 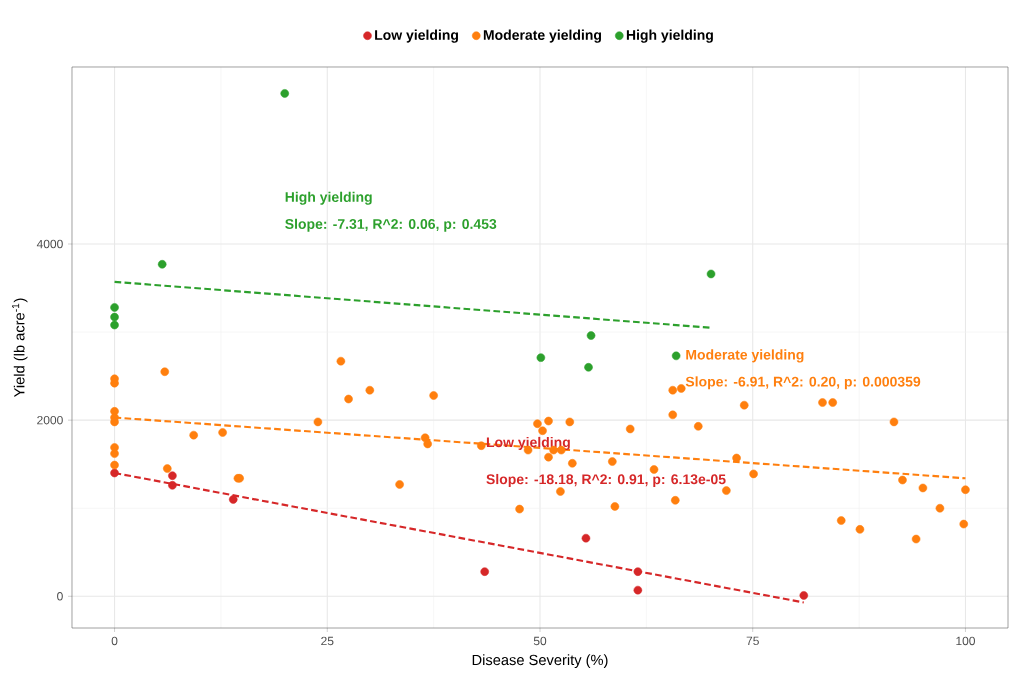 I want to click on legend-label: Moderate yielding, so click(x=542, y=36).